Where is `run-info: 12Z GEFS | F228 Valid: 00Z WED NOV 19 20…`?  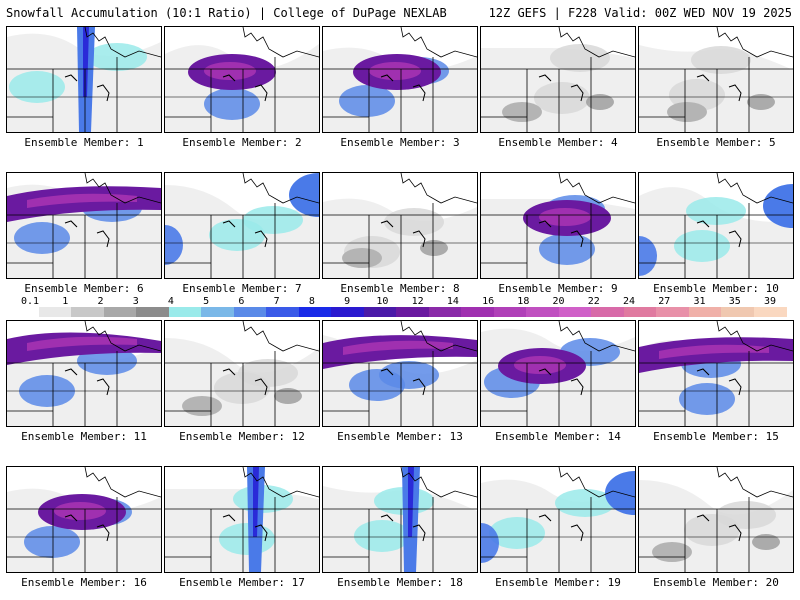 run-info: 12Z GEFS | F228 Valid: 00Z WED NOV 19 20… is located at coordinates (640, 13).